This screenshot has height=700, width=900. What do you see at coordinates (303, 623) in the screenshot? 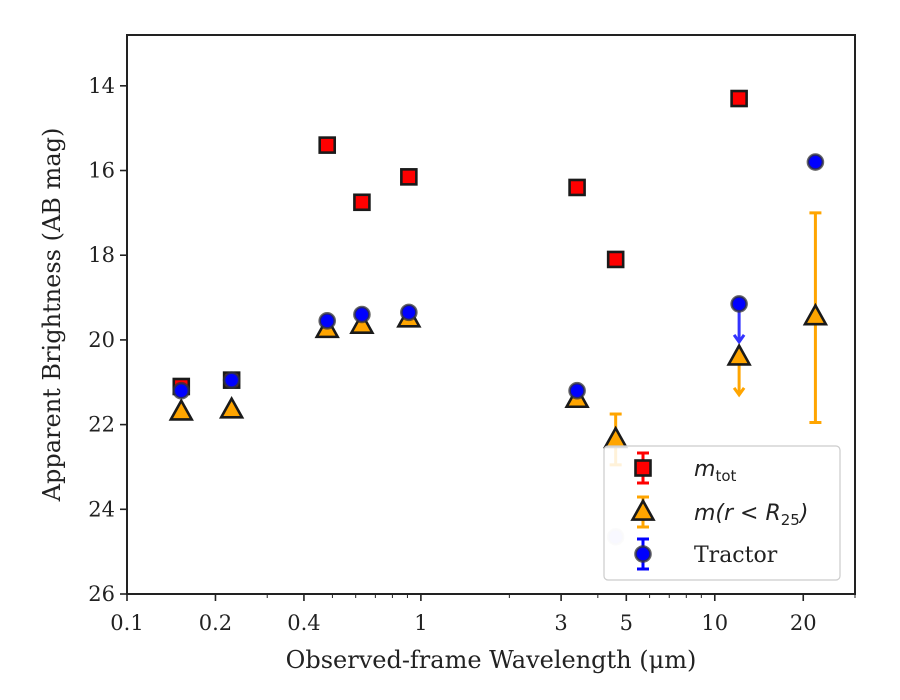
I see `x-tick-label: 0.4` at bounding box center [303, 623].